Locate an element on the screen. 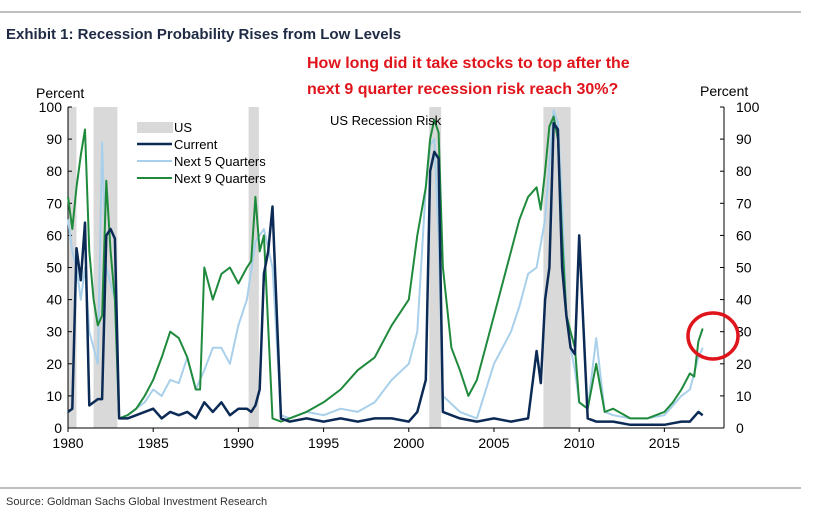 The height and width of the screenshot is (519, 829). y-tick-label-left: 70 is located at coordinates (54, 203).